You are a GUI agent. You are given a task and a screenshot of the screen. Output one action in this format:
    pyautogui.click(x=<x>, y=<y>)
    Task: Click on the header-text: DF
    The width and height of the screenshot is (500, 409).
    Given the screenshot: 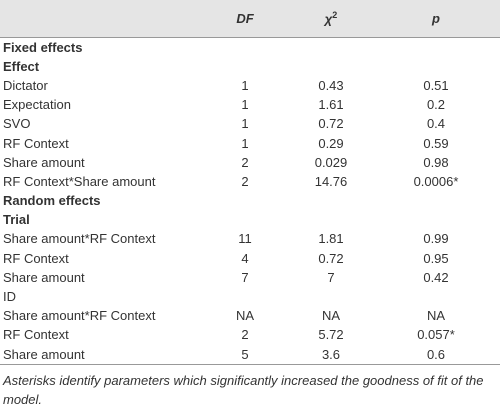 What is the action you would take?
    pyautogui.click(x=245, y=18)
    